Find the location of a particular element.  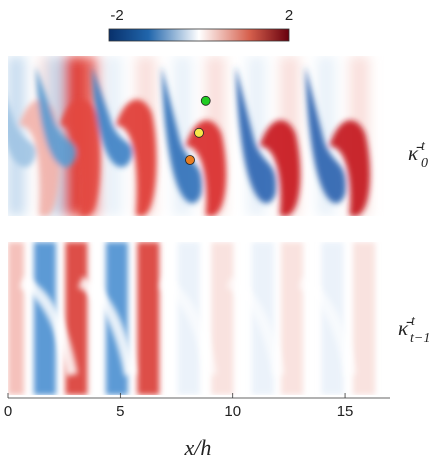

x-tick-label-5: 5 is located at coordinates (120, 411).